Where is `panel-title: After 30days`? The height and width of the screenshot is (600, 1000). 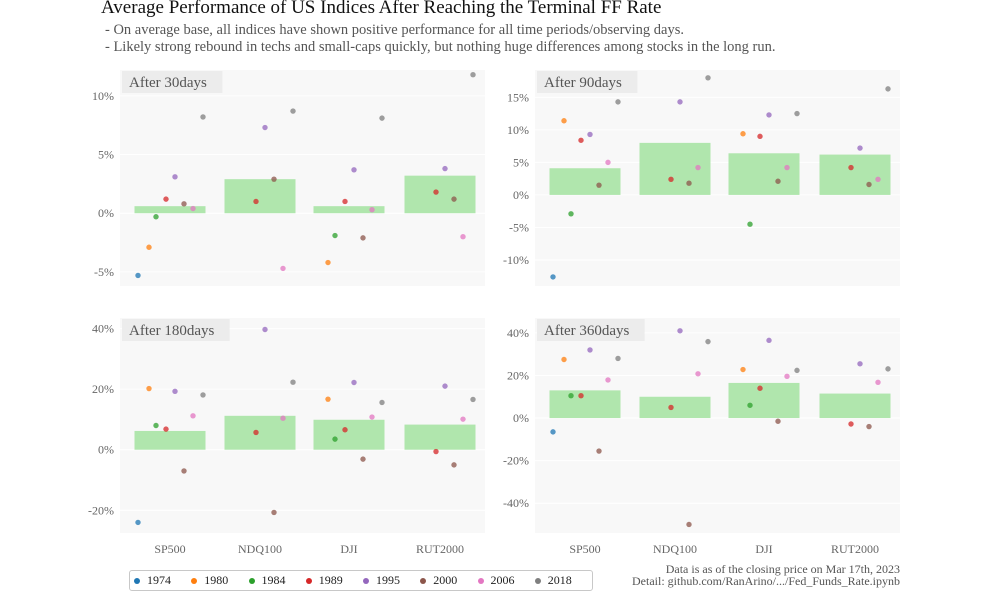 panel-title: After 30days is located at coordinates (168, 83).